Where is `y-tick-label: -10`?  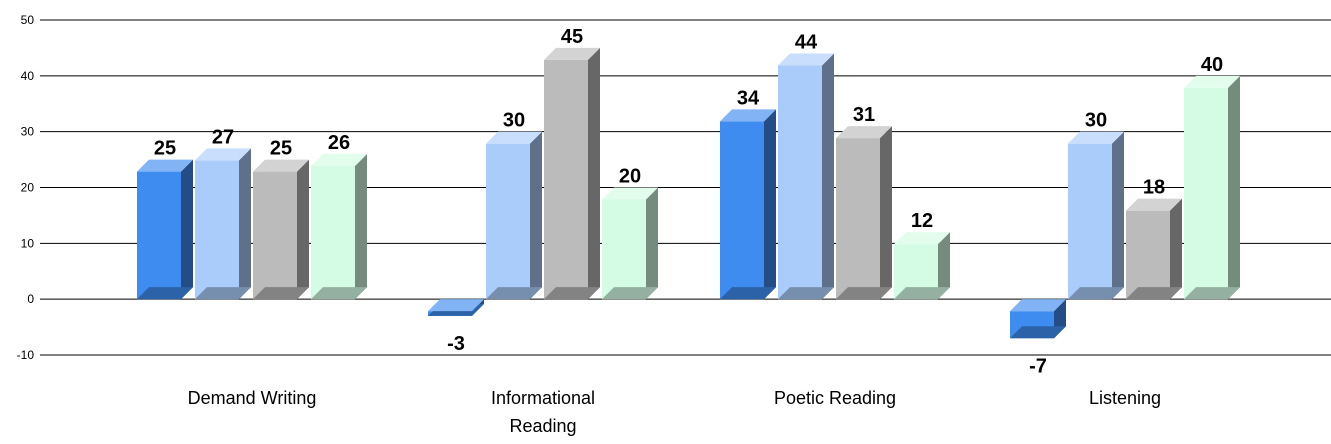
y-tick-label: -10 is located at coordinates (26, 355).